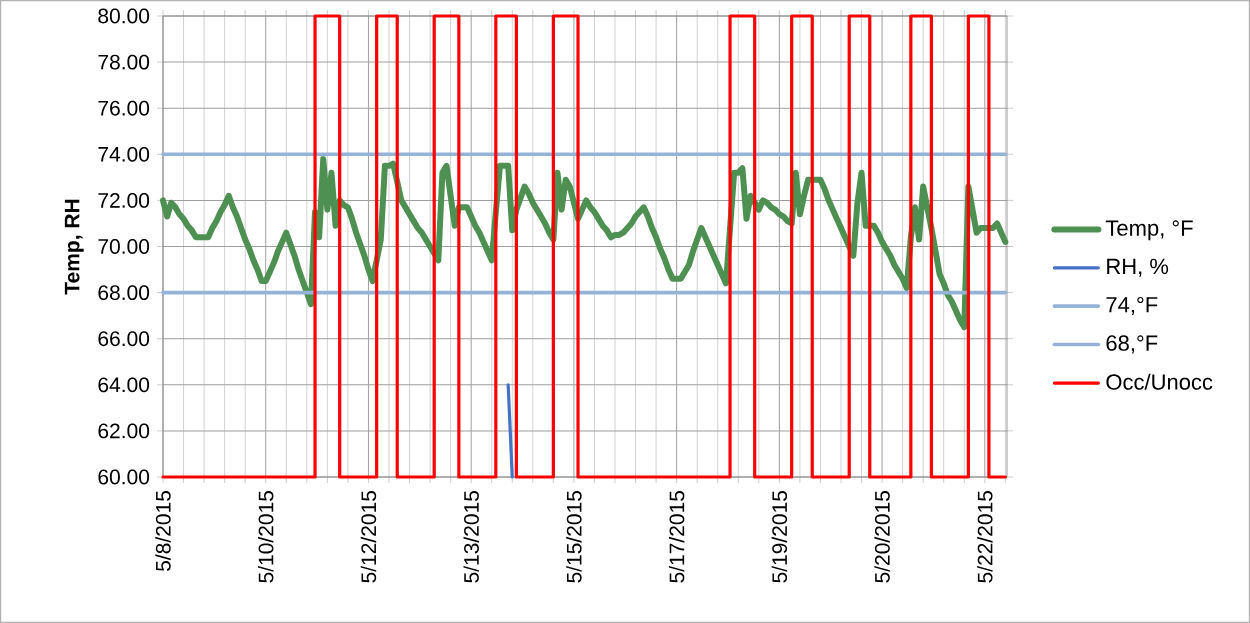 This screenshot has width=1250, height=623. What do you see at coordinates (124, 477) in the screenshot?
I see `y-tick-label: 60.00` at bounding box center [124, 477].